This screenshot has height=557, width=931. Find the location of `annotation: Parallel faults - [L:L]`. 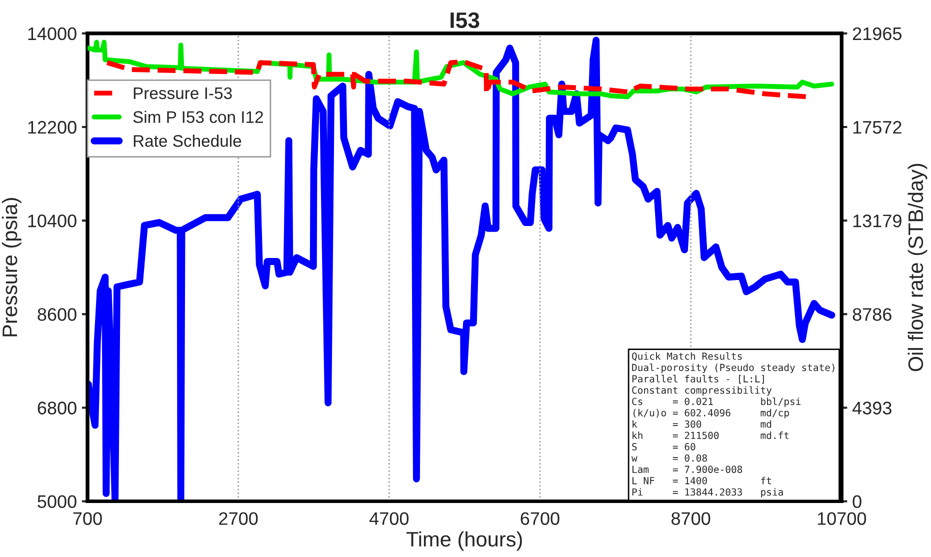

annotation: Parallel faults - [L:L] is located at coordinates (698, 379).